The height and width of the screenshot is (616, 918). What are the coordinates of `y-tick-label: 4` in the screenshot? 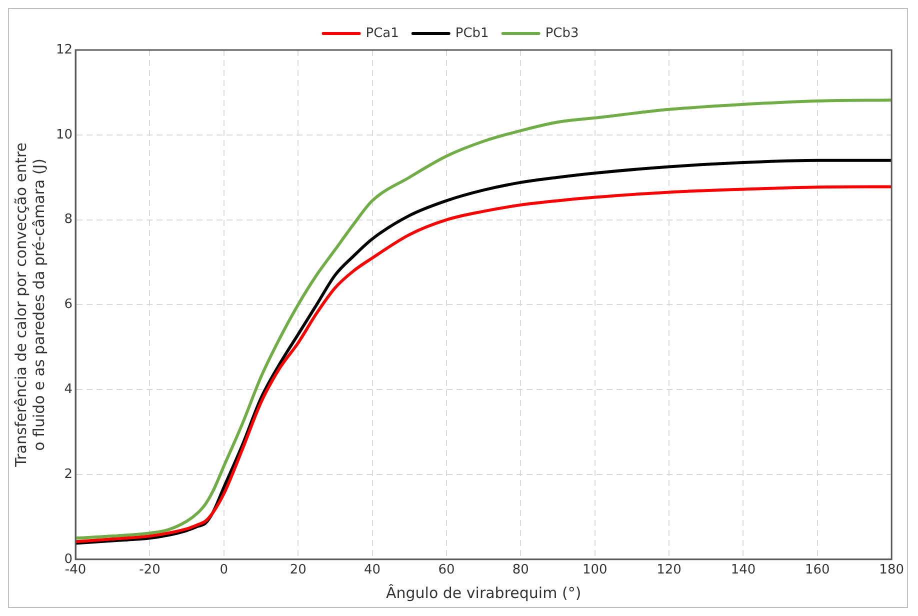 It's located at (68, 389).